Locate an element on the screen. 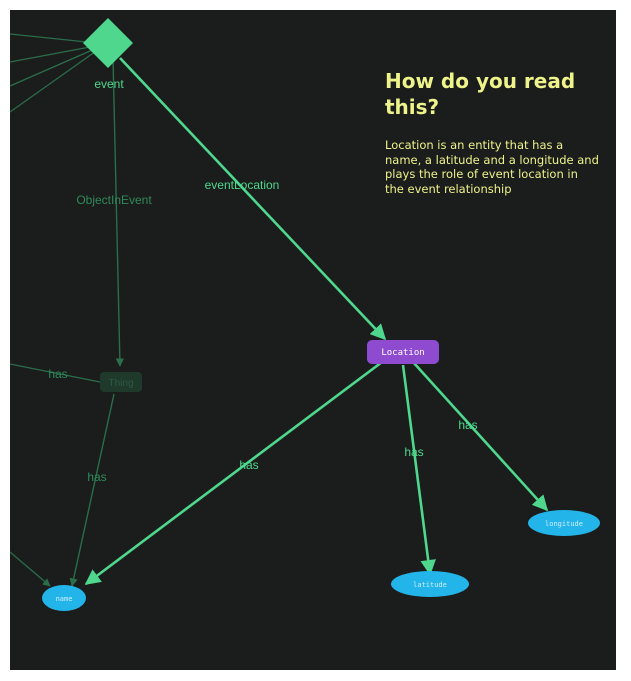  node-name: name is located at coordinates (64, 598).